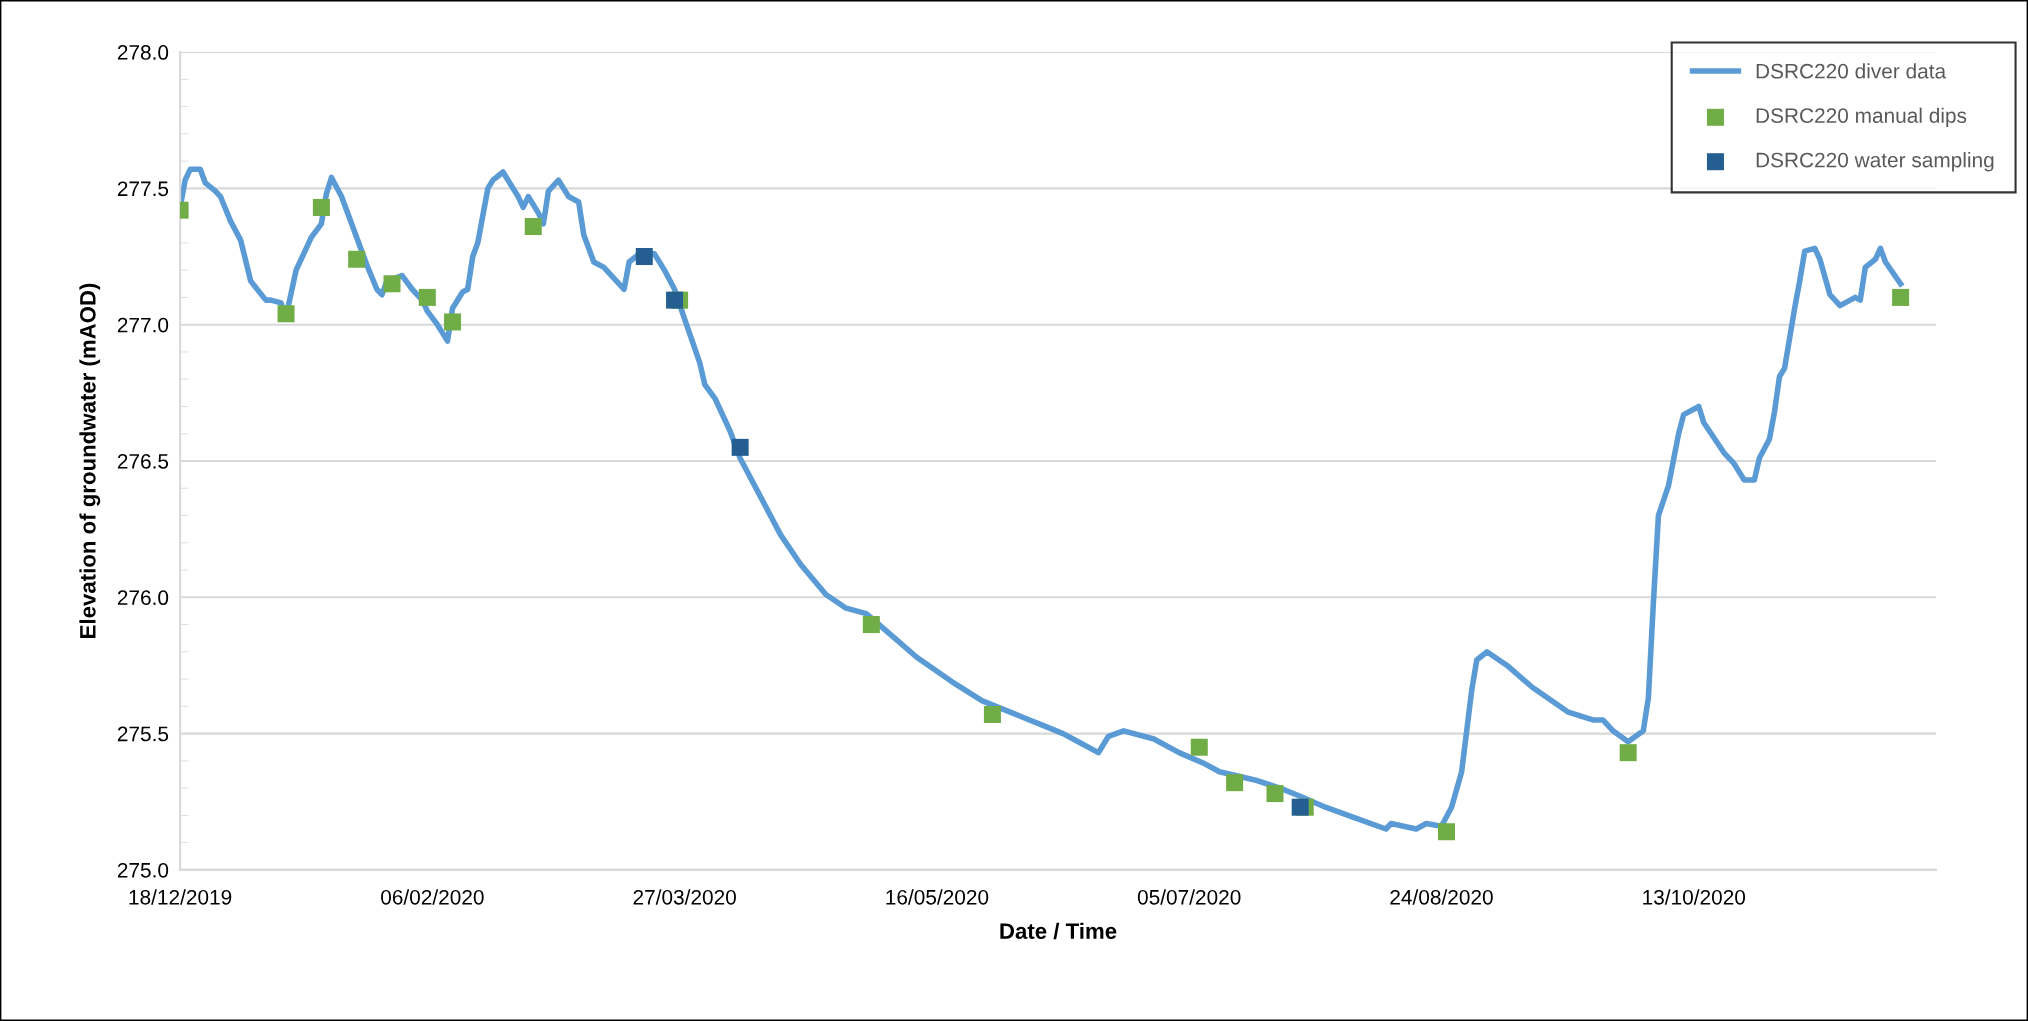 This screenshot has width=2028, height=1021. Describe the element at coordinates (1851, 71) in the screenshot. I see `legend-label: DSRC220 diver data` at that location.